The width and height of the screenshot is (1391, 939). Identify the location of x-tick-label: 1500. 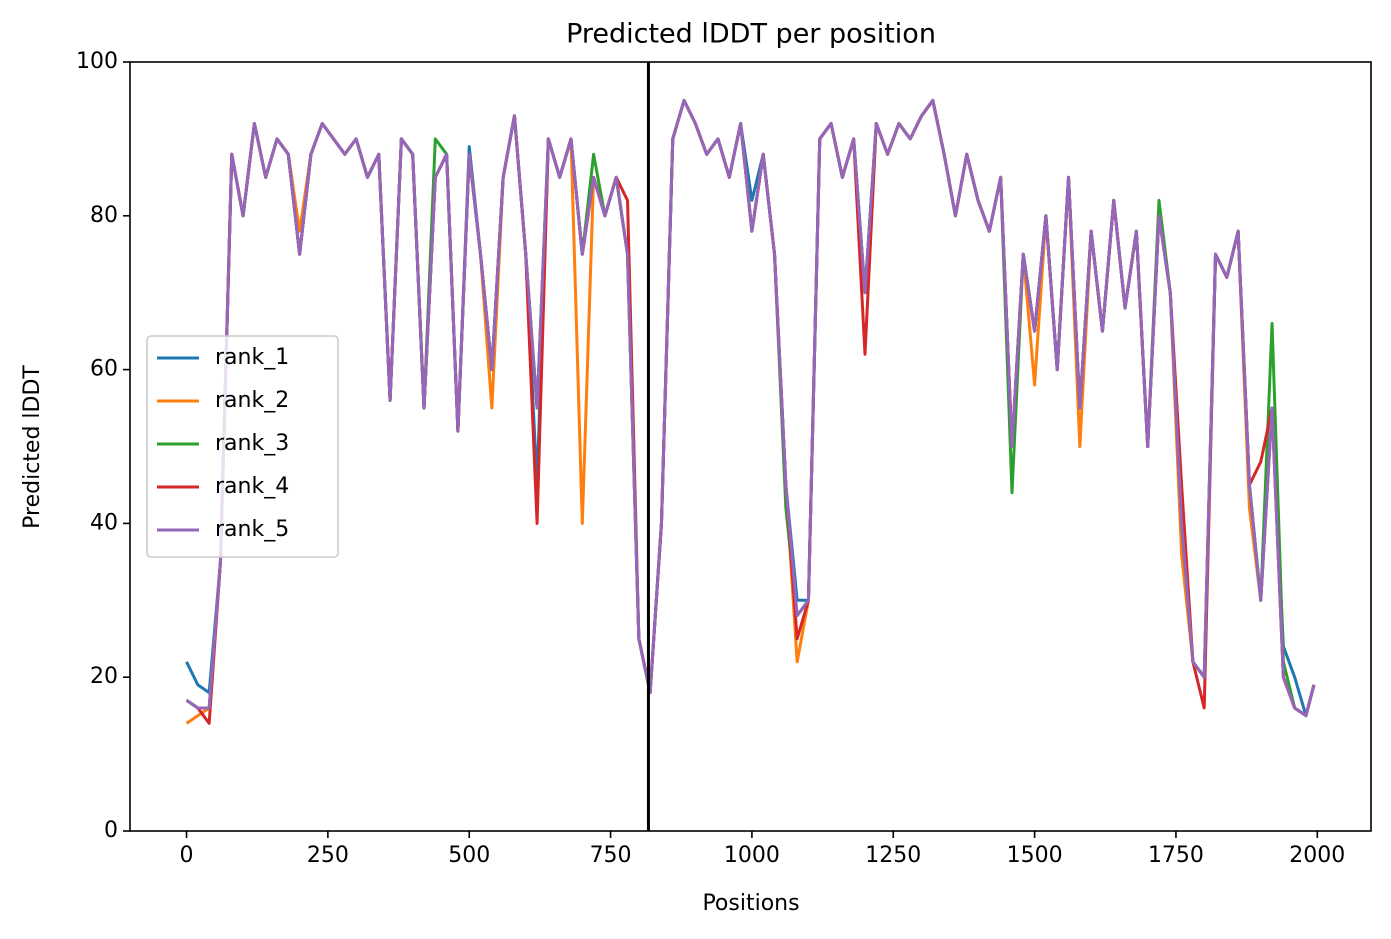
(1035, 855).